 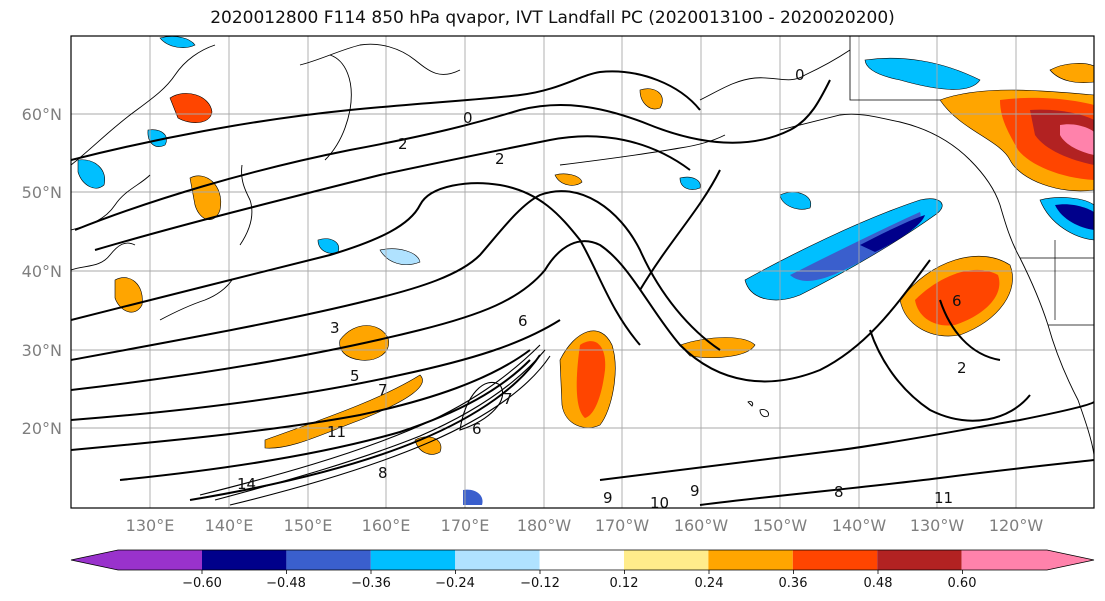 What do you see at coordinates (624, 583) in the screenshot?
I see `colorbar-tick-label: 0.12` at bounding box center [624, 583].